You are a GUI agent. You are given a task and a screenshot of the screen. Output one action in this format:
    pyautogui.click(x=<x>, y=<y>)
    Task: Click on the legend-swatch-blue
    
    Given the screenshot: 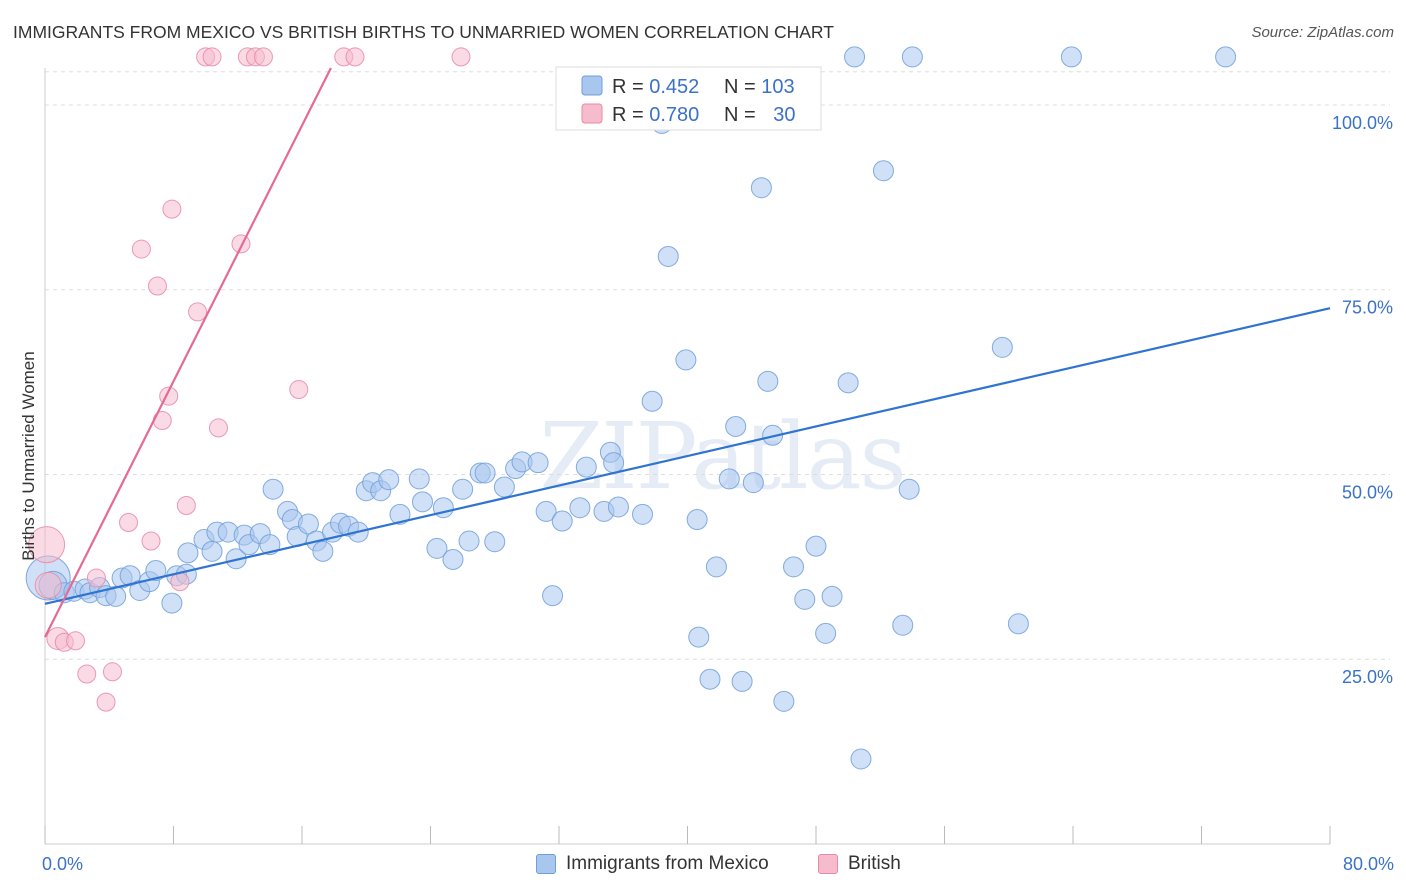 What is the action you would take?
    pyautogui.click(x=546, y=864)
    